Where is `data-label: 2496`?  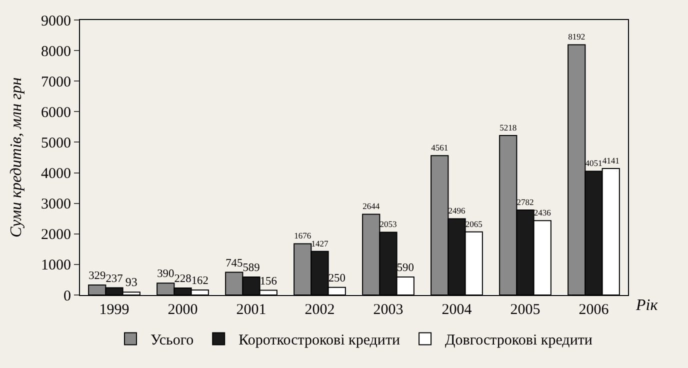
data-label: 2496 is located at coordinates (457, 211).